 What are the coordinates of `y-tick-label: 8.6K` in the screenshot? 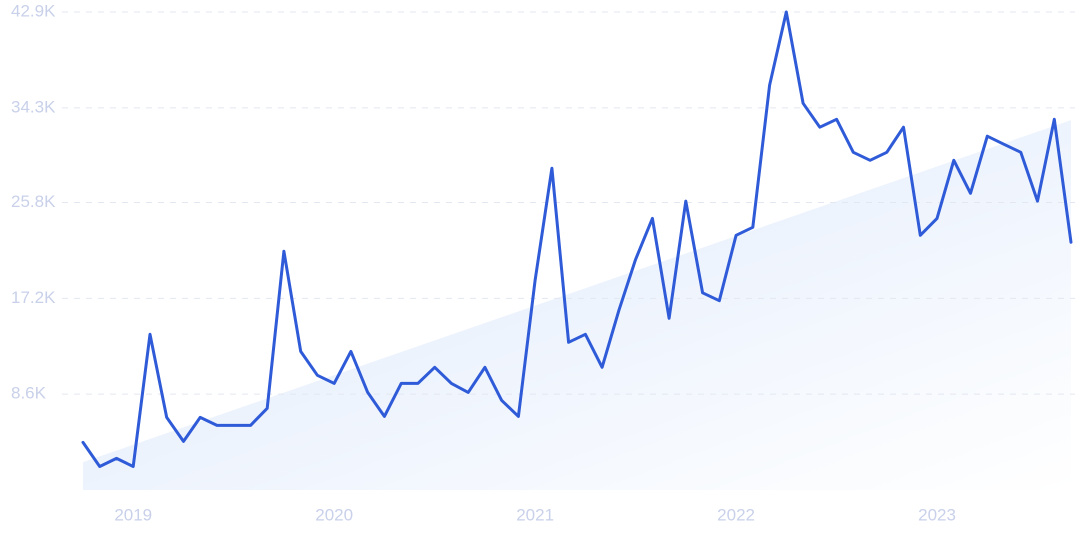 It's located at (29, 393).